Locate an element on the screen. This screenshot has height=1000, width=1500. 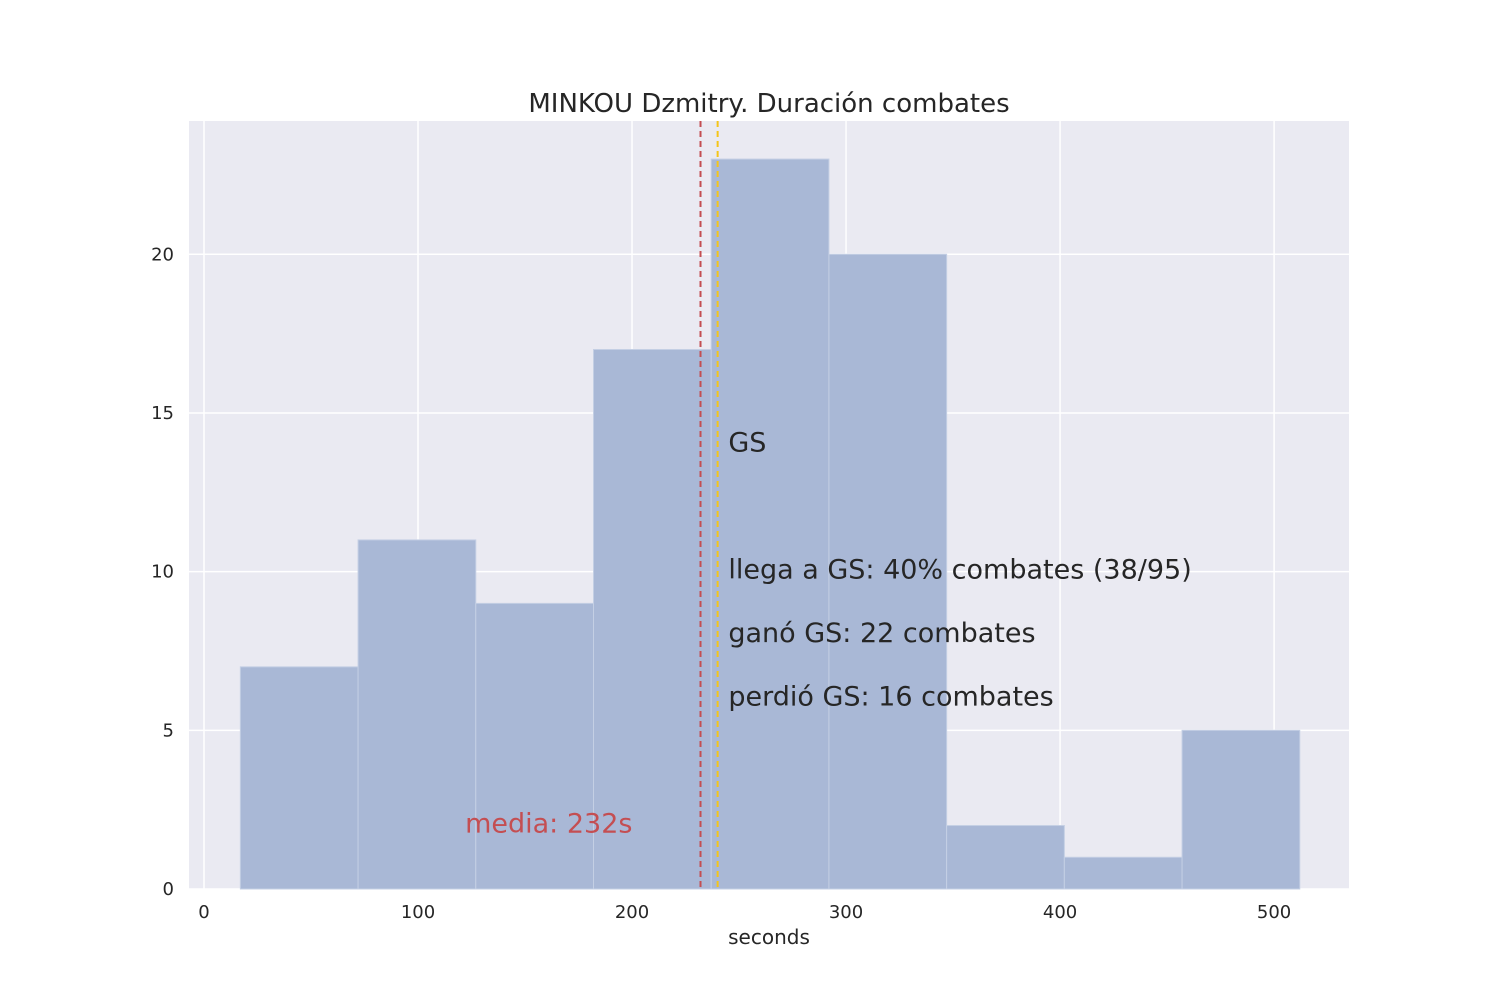
x-tick-label: 400 is located at coordinates (1060, 912).